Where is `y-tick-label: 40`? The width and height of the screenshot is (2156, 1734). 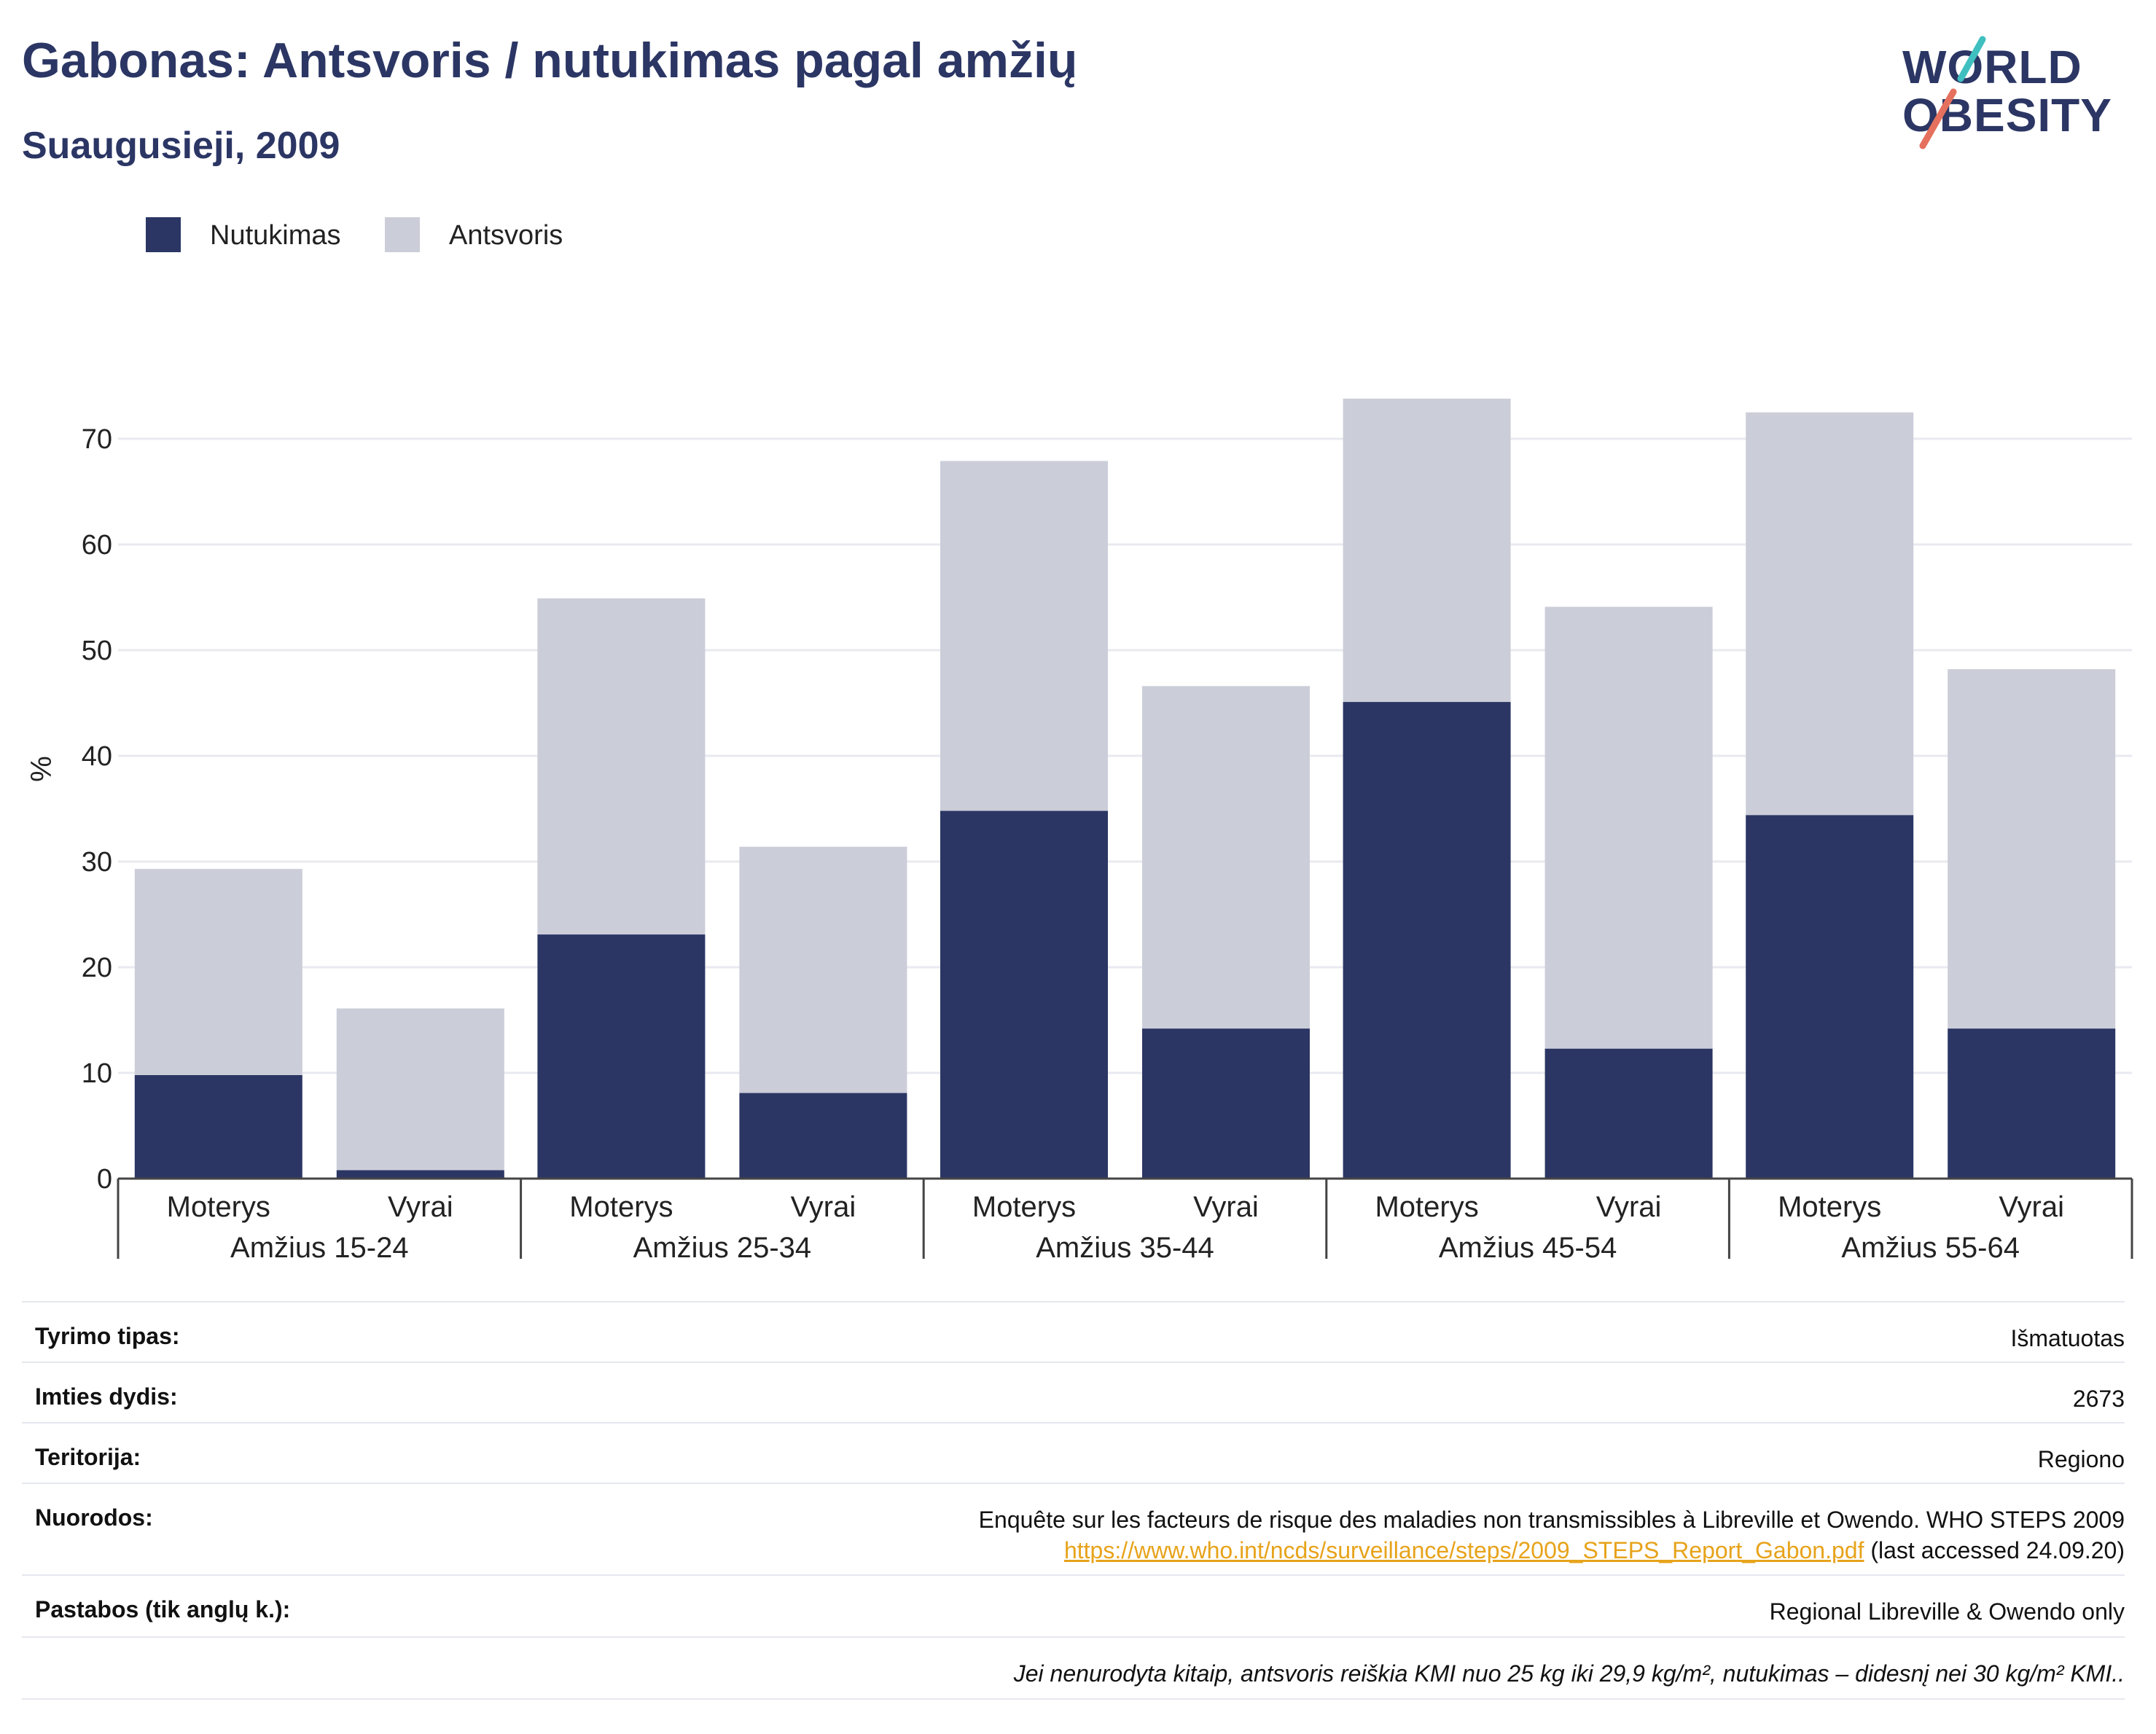 y-tick-label: 40 is located at coordinates (97, 757).